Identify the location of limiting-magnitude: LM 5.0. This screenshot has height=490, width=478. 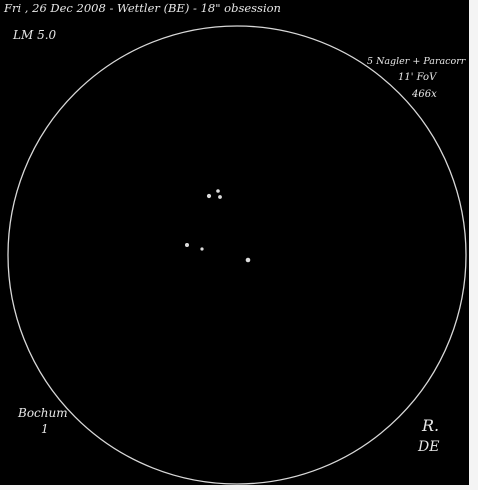
(34, 35).